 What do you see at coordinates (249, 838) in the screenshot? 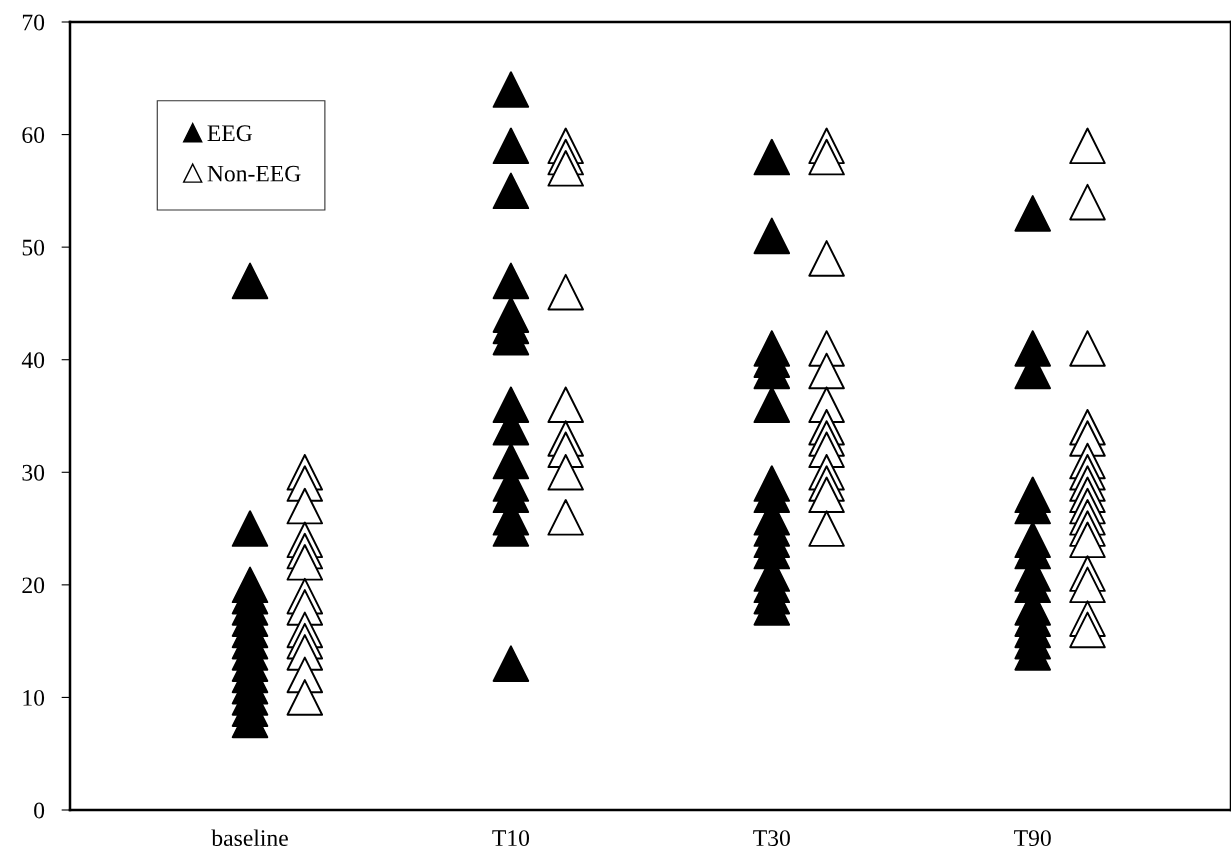
I see `x-tick-label: baseline` at bounding box center [249, 838].